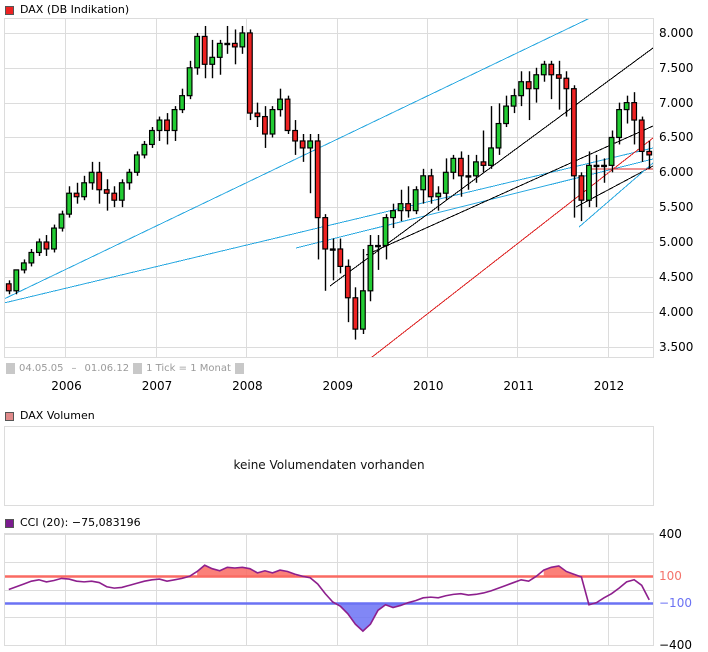  I want to click on price-panel-legend: DAX (DB Indikation), so click(67, 10).